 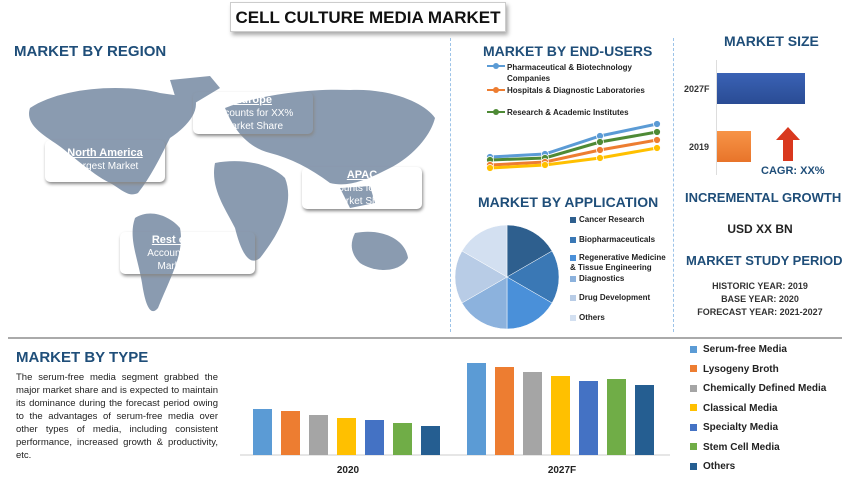 What do you see at coordinates (253, 100) in the screenshot?
I see `region-name: Europe` at bounding box center [253, 100].